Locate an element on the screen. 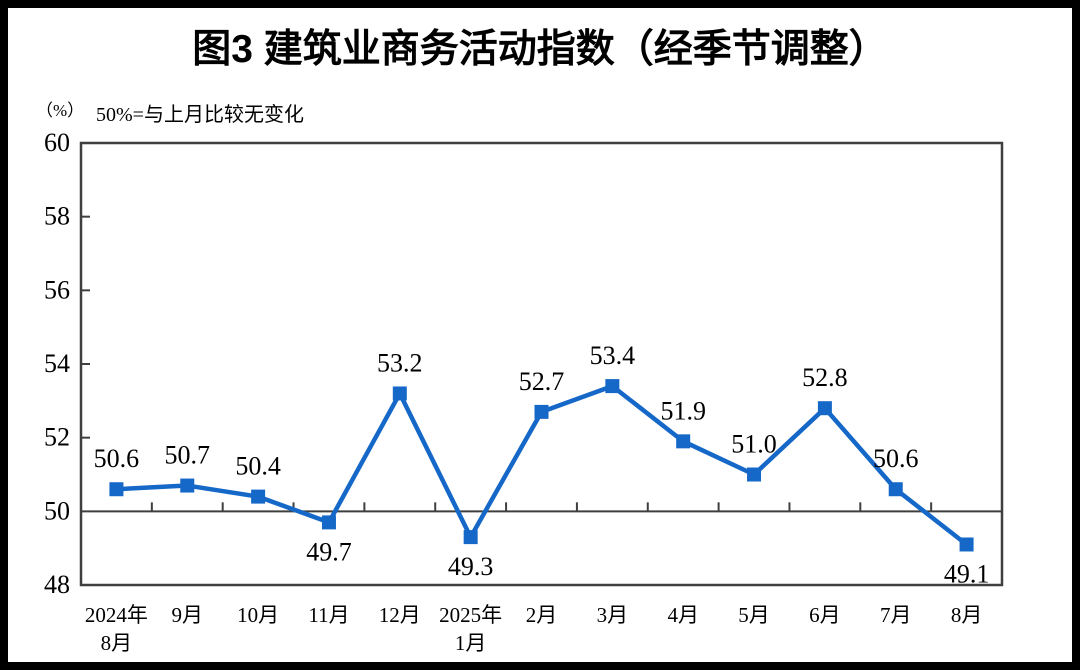  data-point-label: 52.8 is located at coordinates (825, 377).